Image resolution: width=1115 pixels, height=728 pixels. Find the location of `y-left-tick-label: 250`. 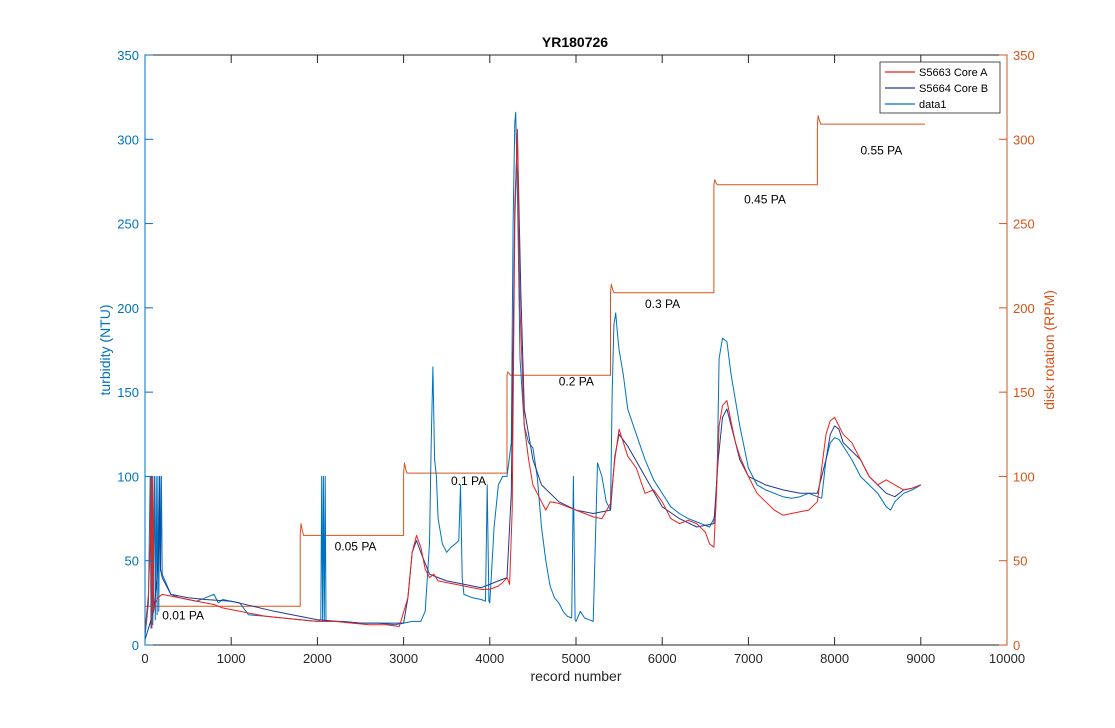

y-left-tick-label: 250 is located at coordinates (128, 224).